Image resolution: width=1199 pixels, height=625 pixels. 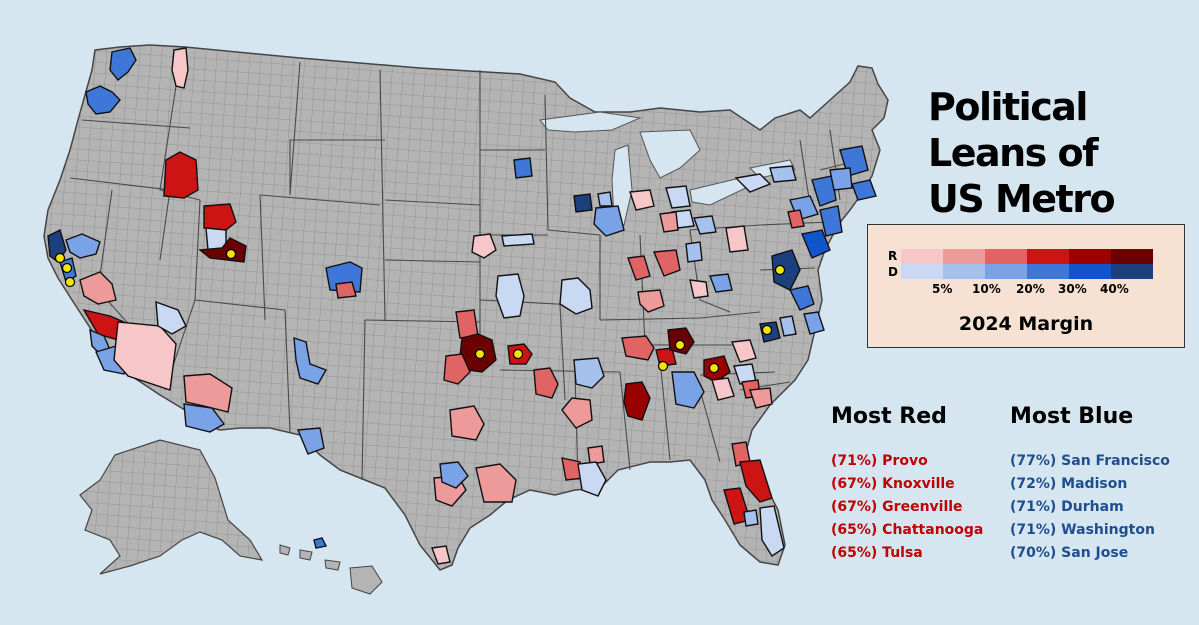 I want to click on margin-legend: R D 5% 10% 20% 30% 40% 2024 Margin, so click(x=1026, y=286).